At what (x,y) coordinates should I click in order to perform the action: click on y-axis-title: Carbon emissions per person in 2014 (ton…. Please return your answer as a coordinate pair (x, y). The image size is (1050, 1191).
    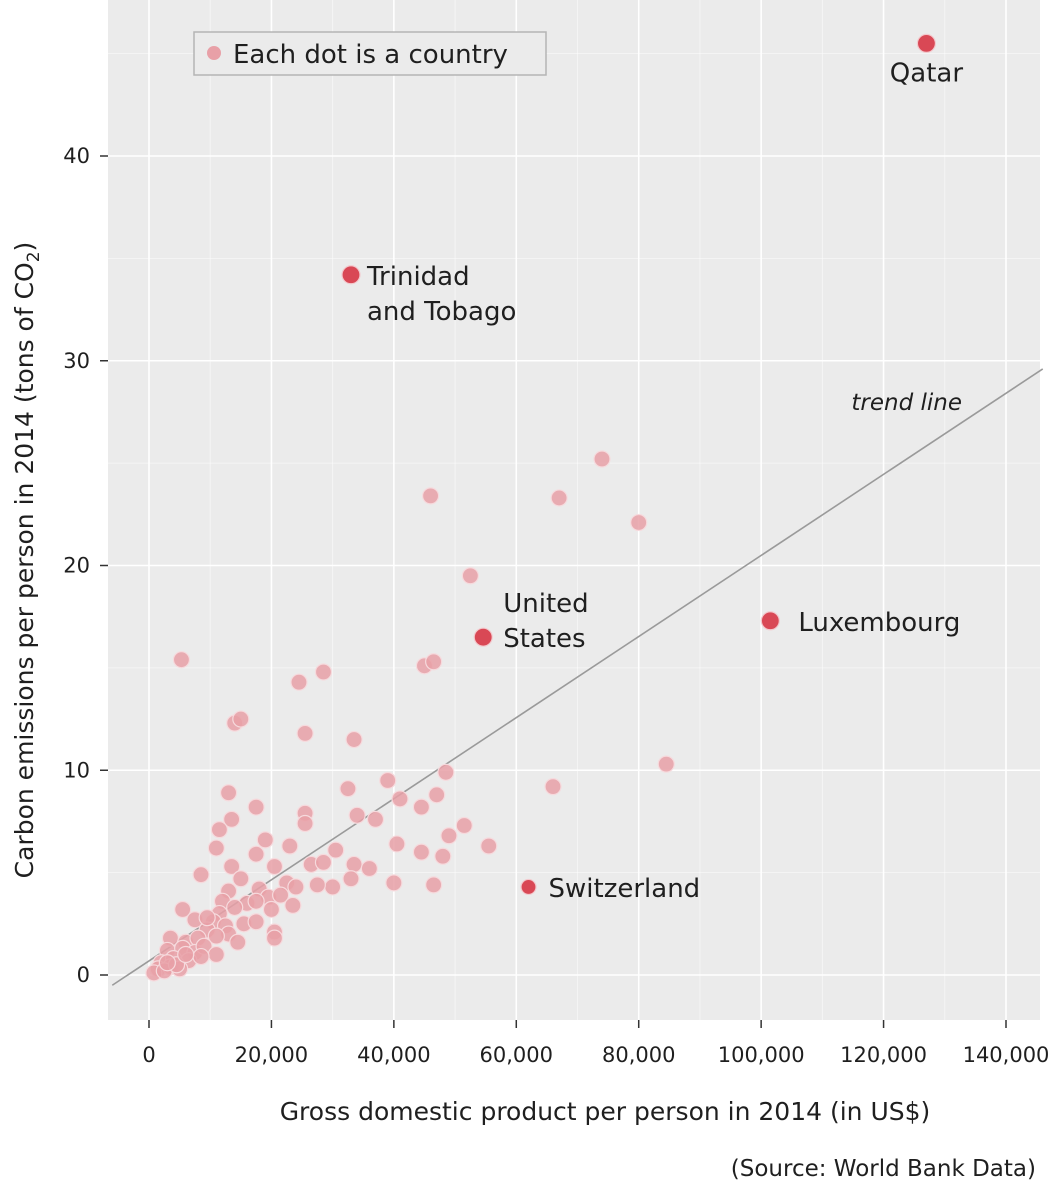
    Looking at the image, I should click on (27, 560).